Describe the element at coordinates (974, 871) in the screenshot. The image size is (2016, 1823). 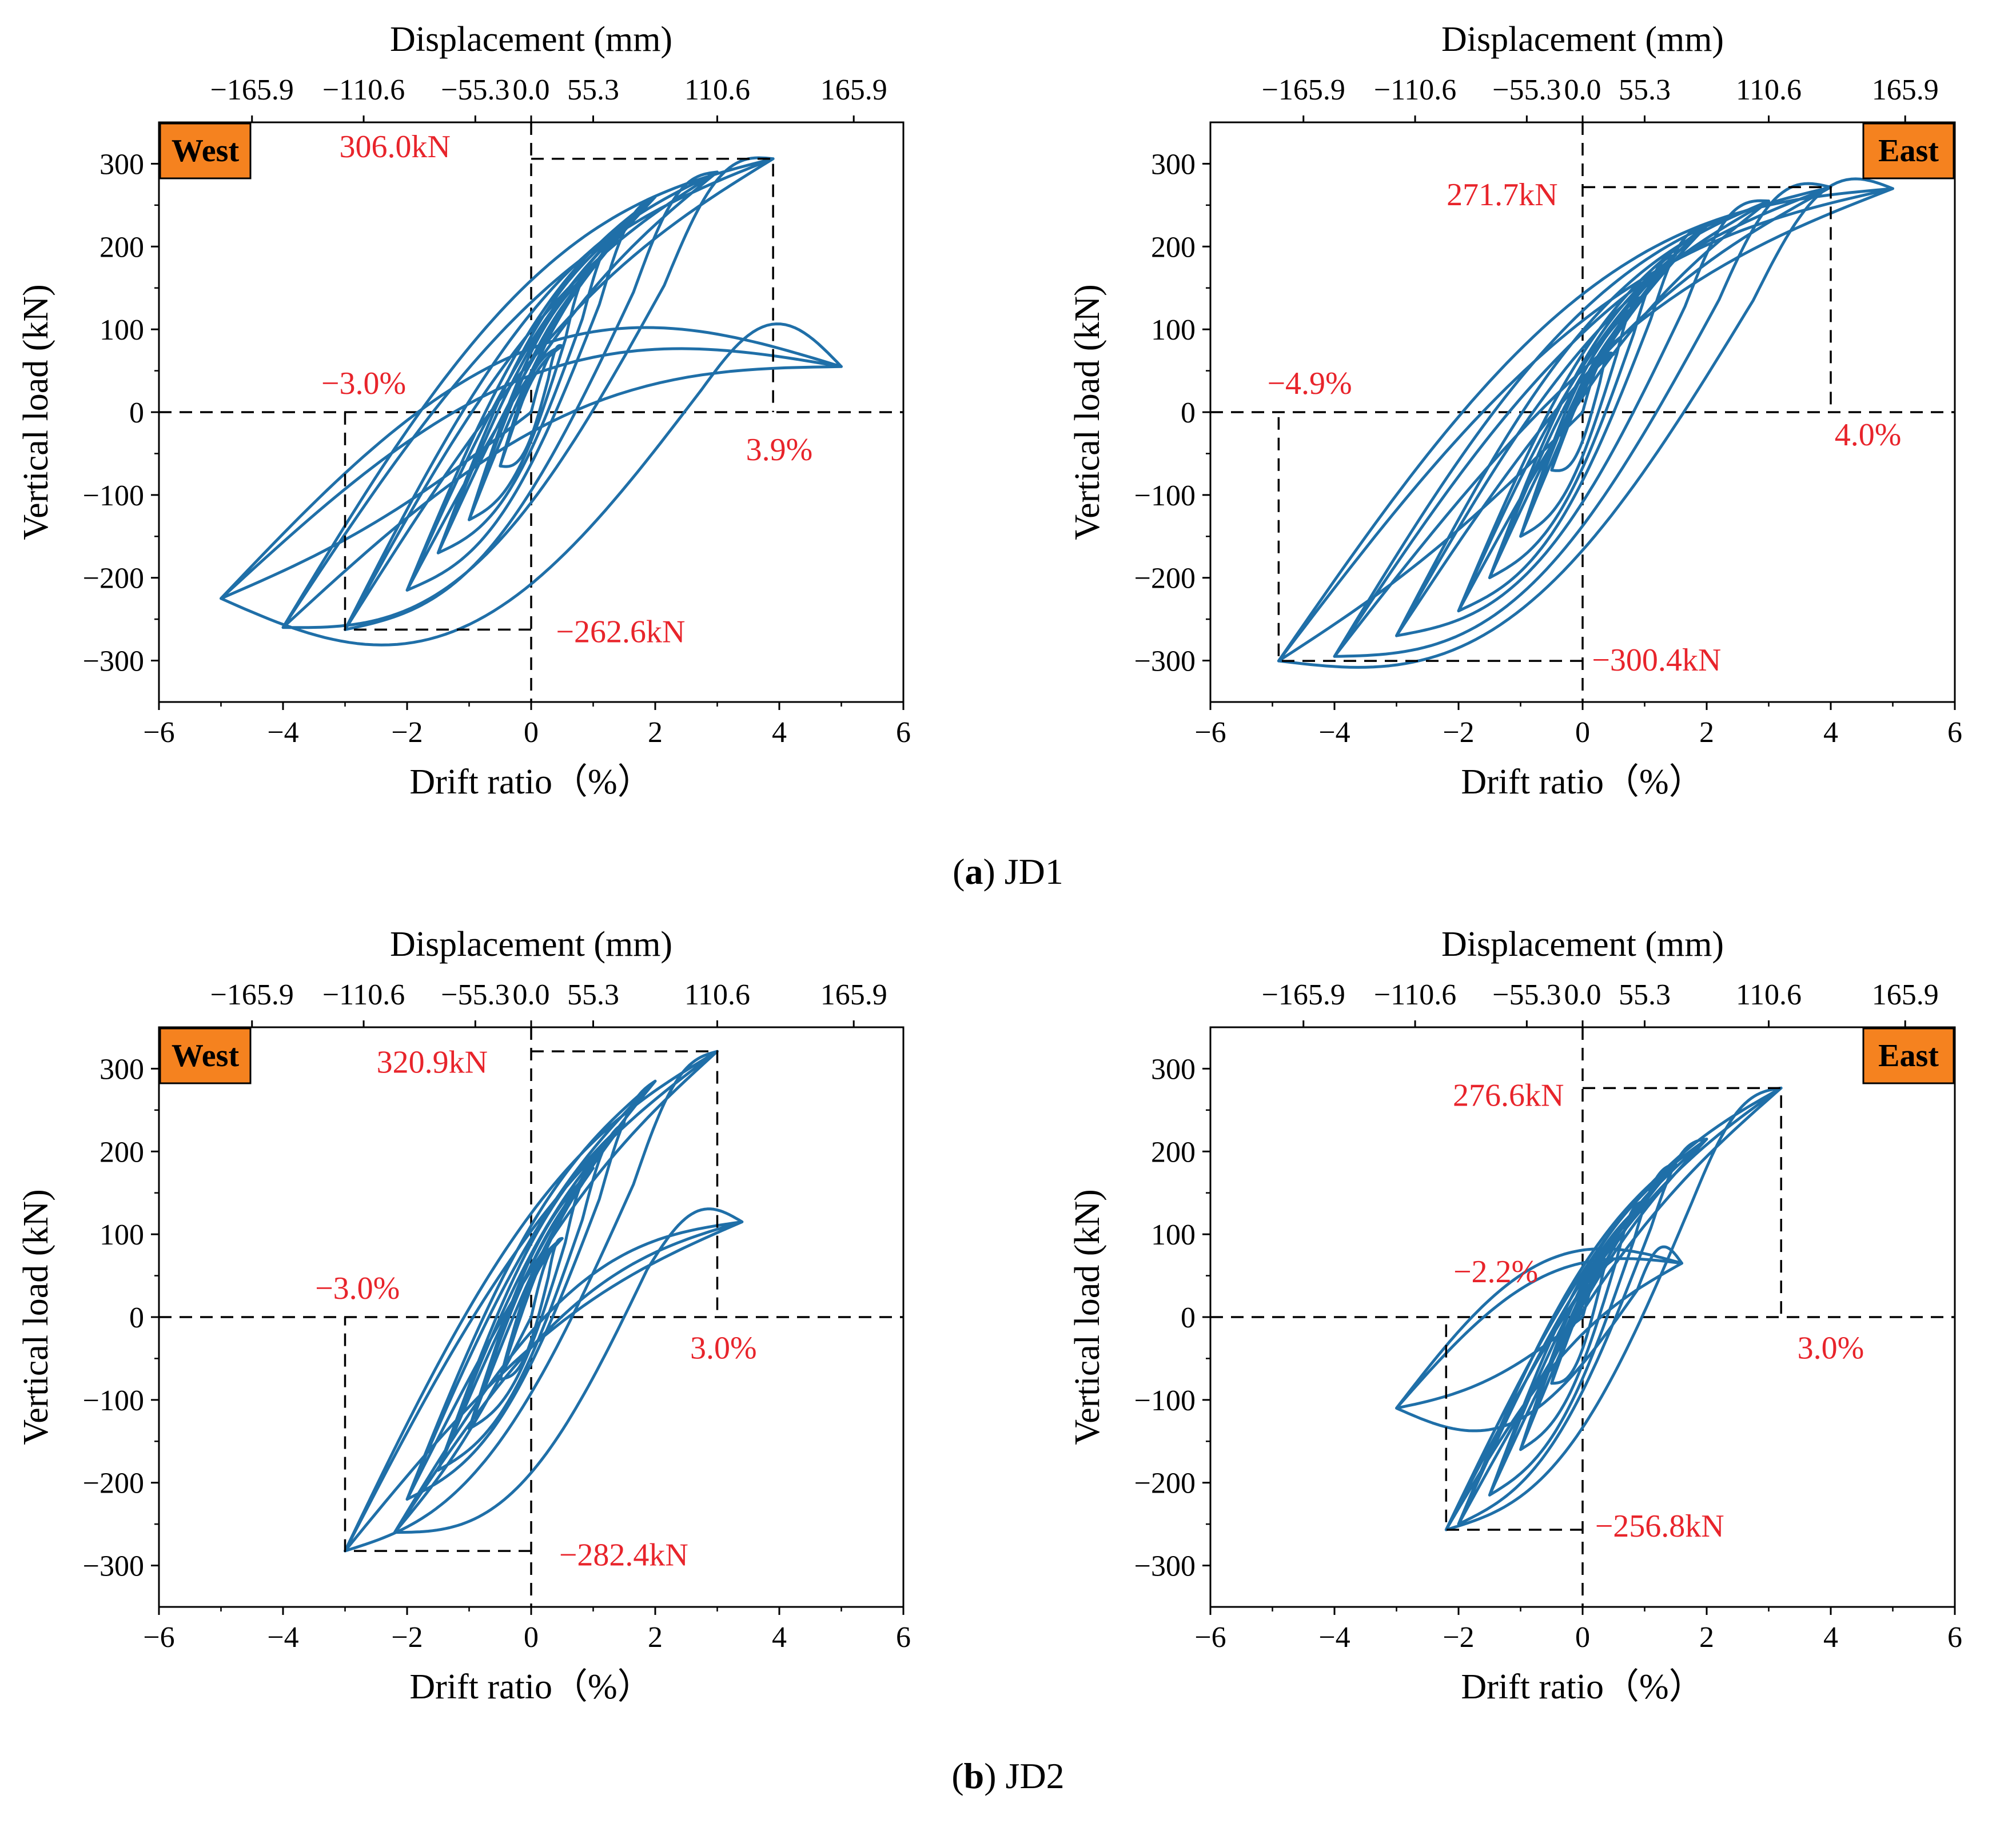
I see `caption-letter: a` at that location.